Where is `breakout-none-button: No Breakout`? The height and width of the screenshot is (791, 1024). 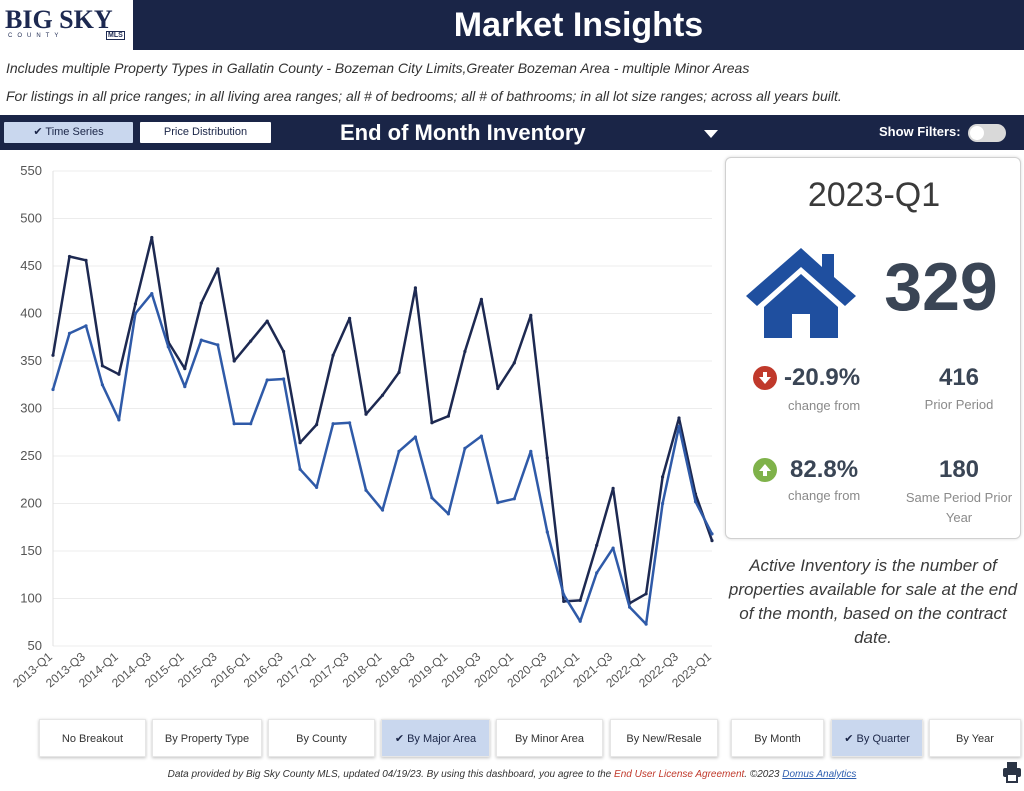
breakout-none-button: No Breakout is located at coordinates (92, 738).